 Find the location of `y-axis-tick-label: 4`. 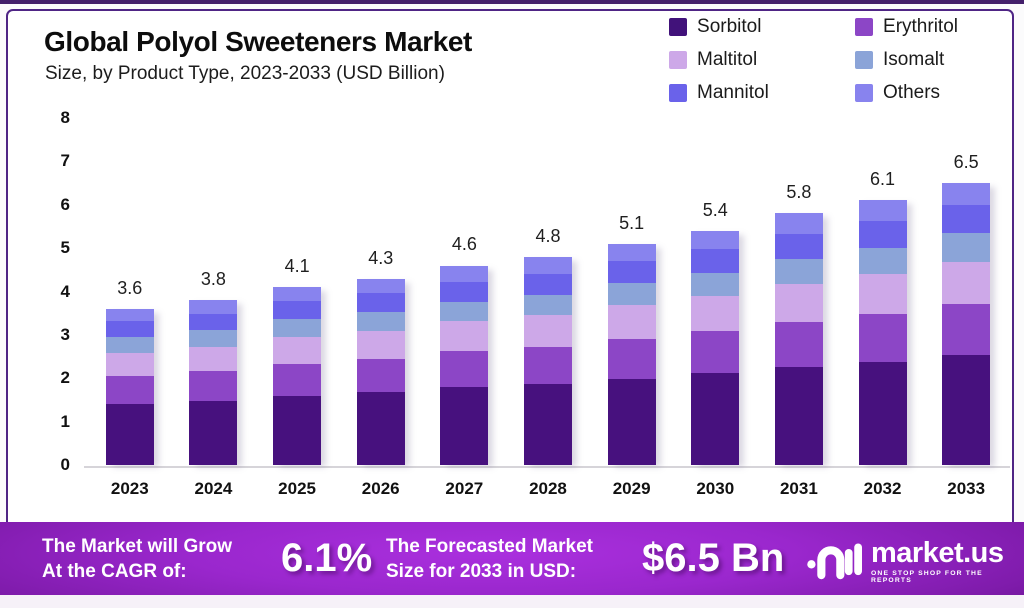

y-axis-tick-label: 4 is located at coordinates (65, 291).